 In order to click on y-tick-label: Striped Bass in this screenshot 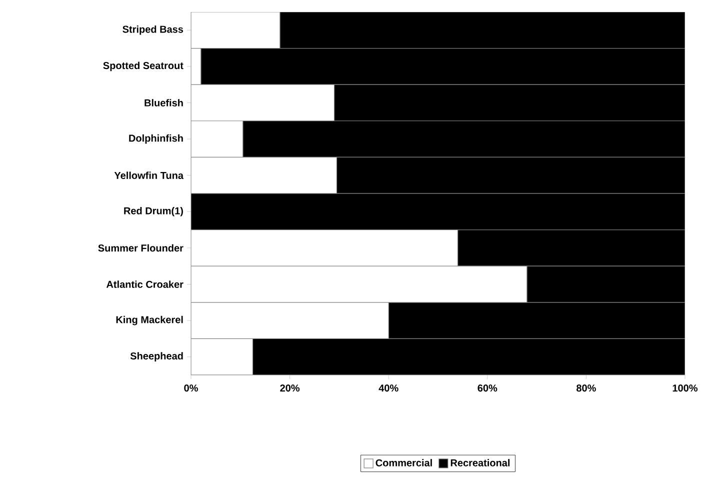, I will do `click(153, 30)`.